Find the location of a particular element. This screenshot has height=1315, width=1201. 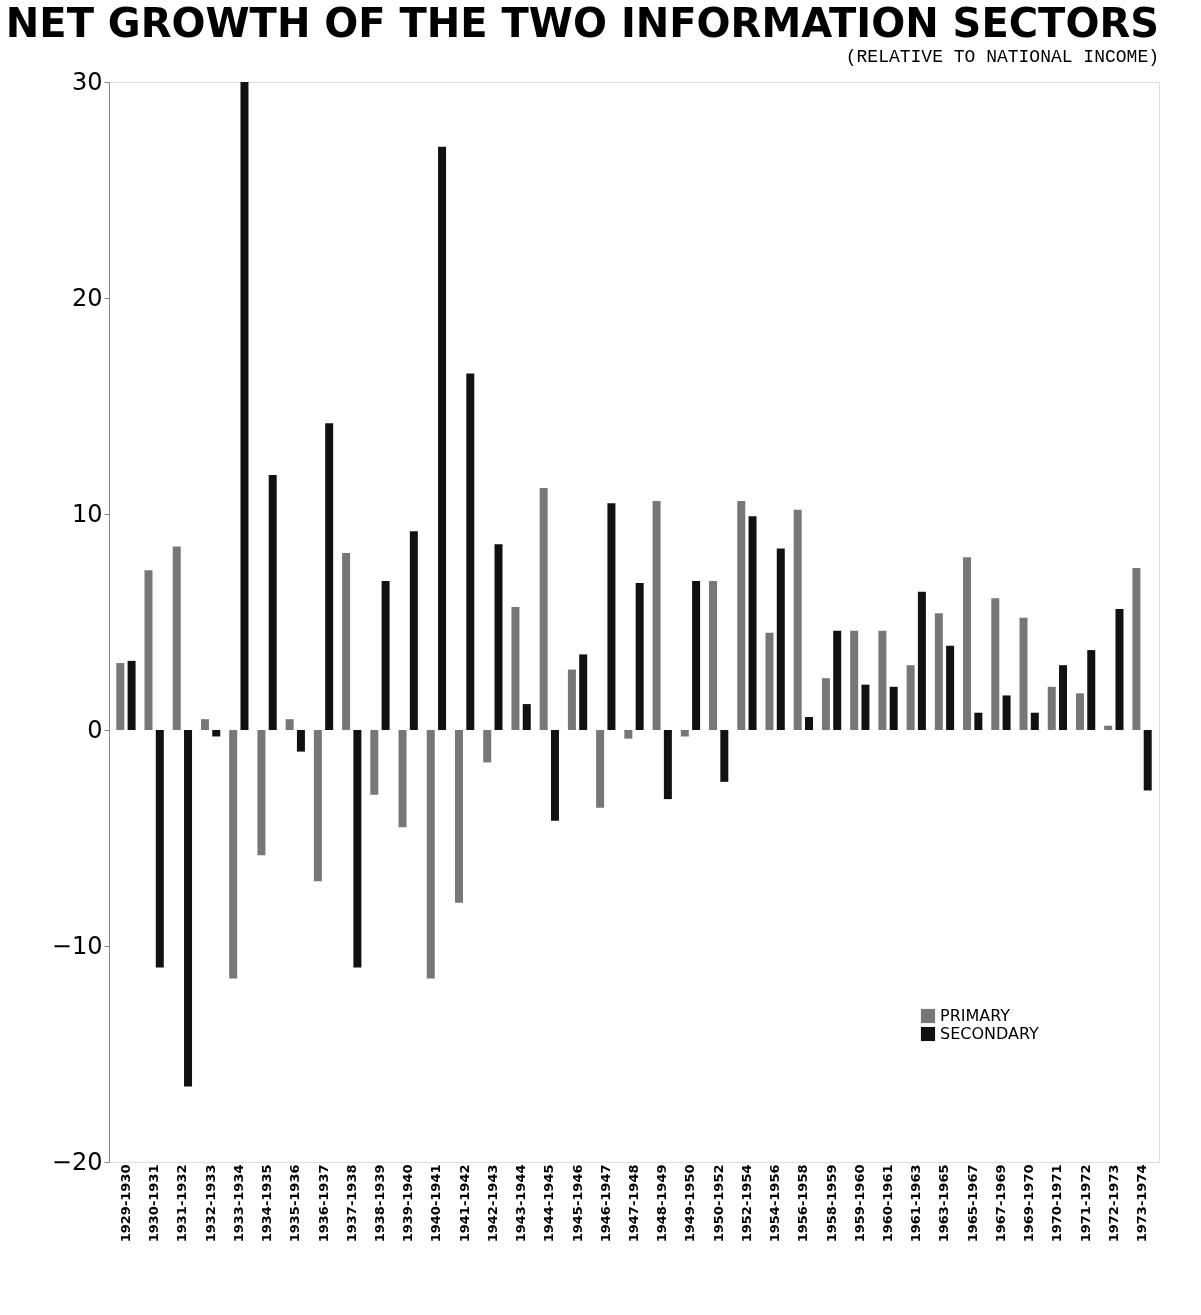

chart-subtitle: (RELATIVE TO NATIONAL INCOME) is located at coordinates (1002, 57).